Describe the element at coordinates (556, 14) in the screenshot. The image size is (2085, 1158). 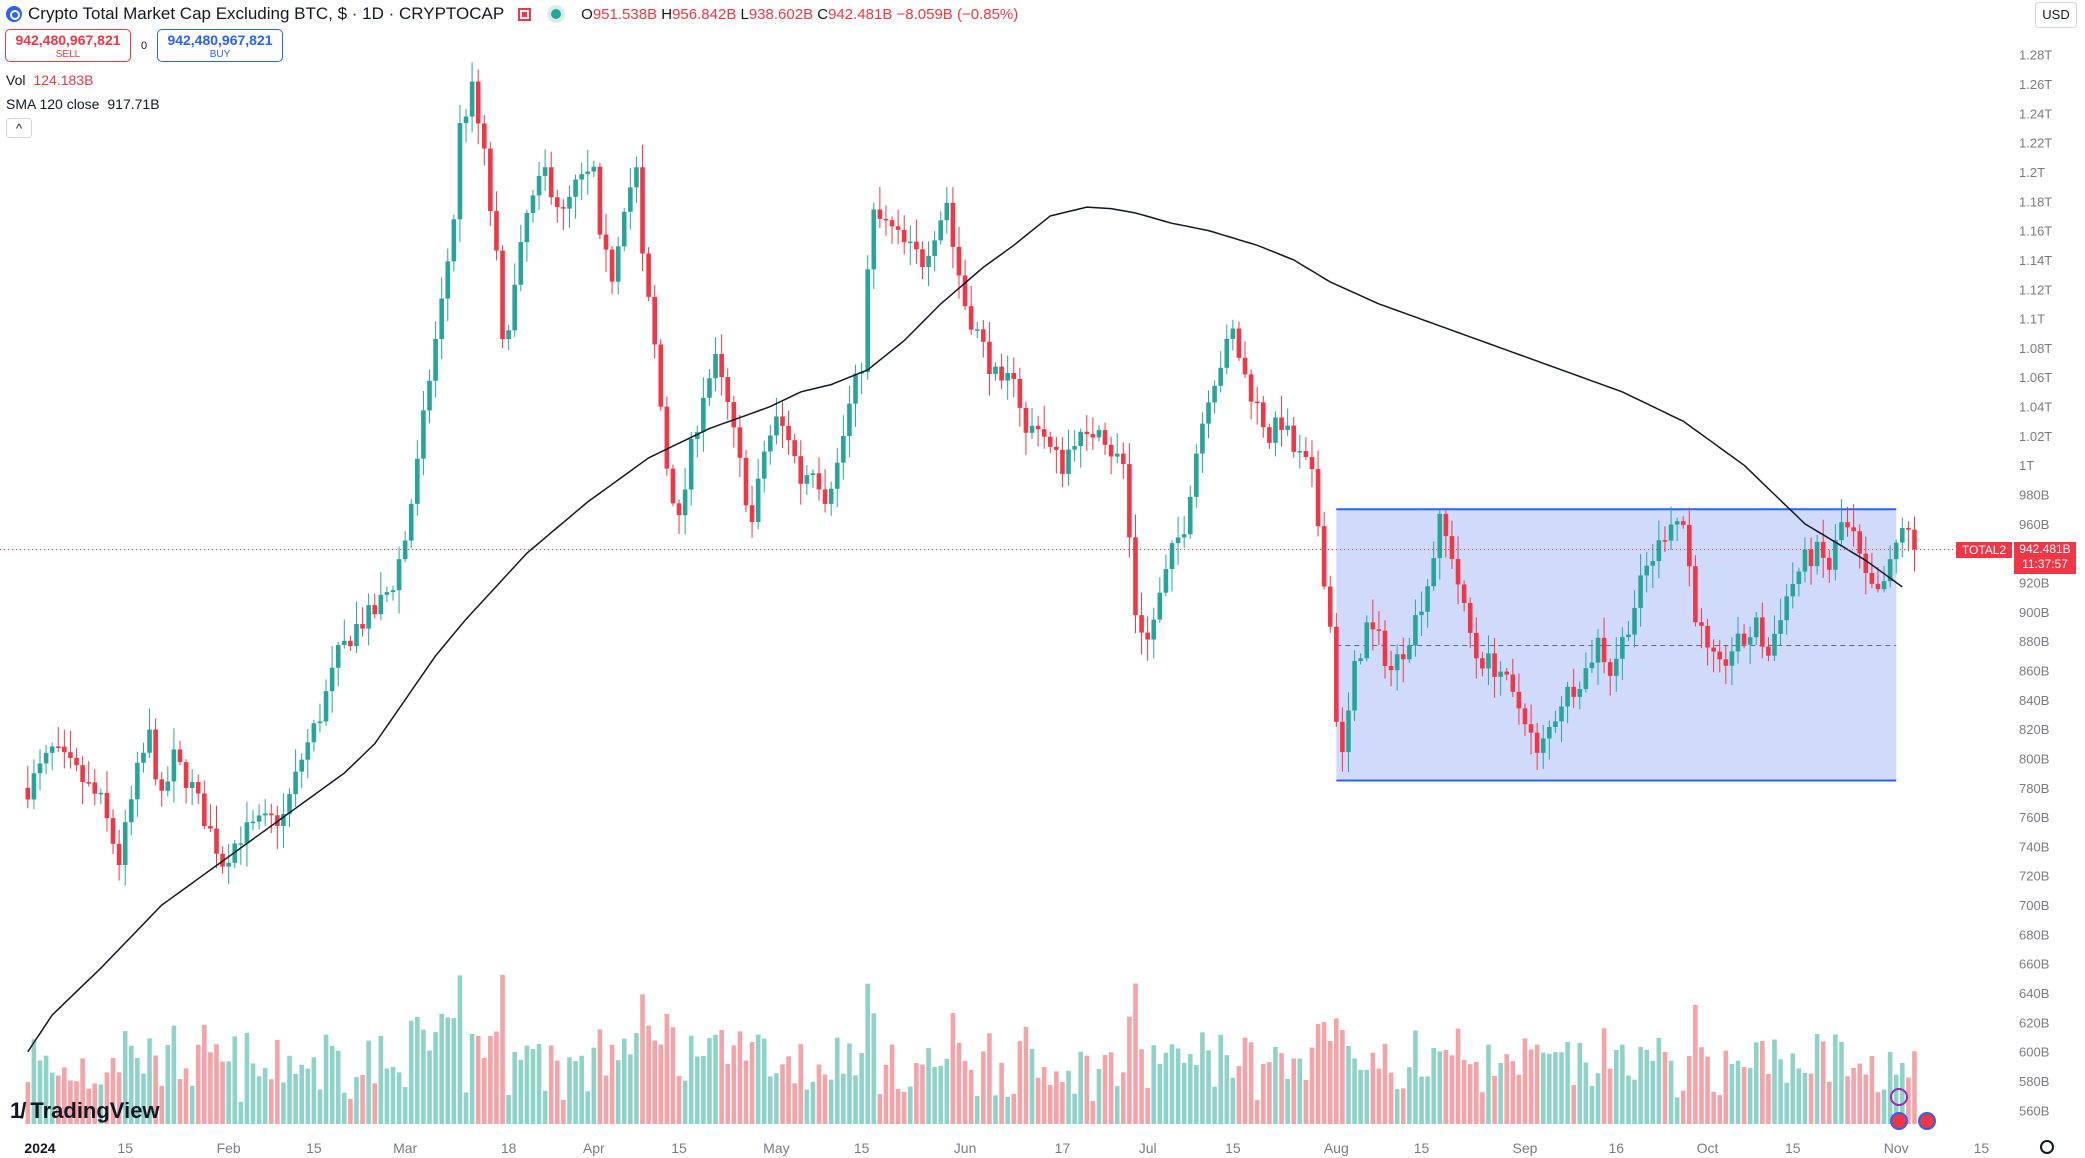
I see `market-status-icon` at that location.